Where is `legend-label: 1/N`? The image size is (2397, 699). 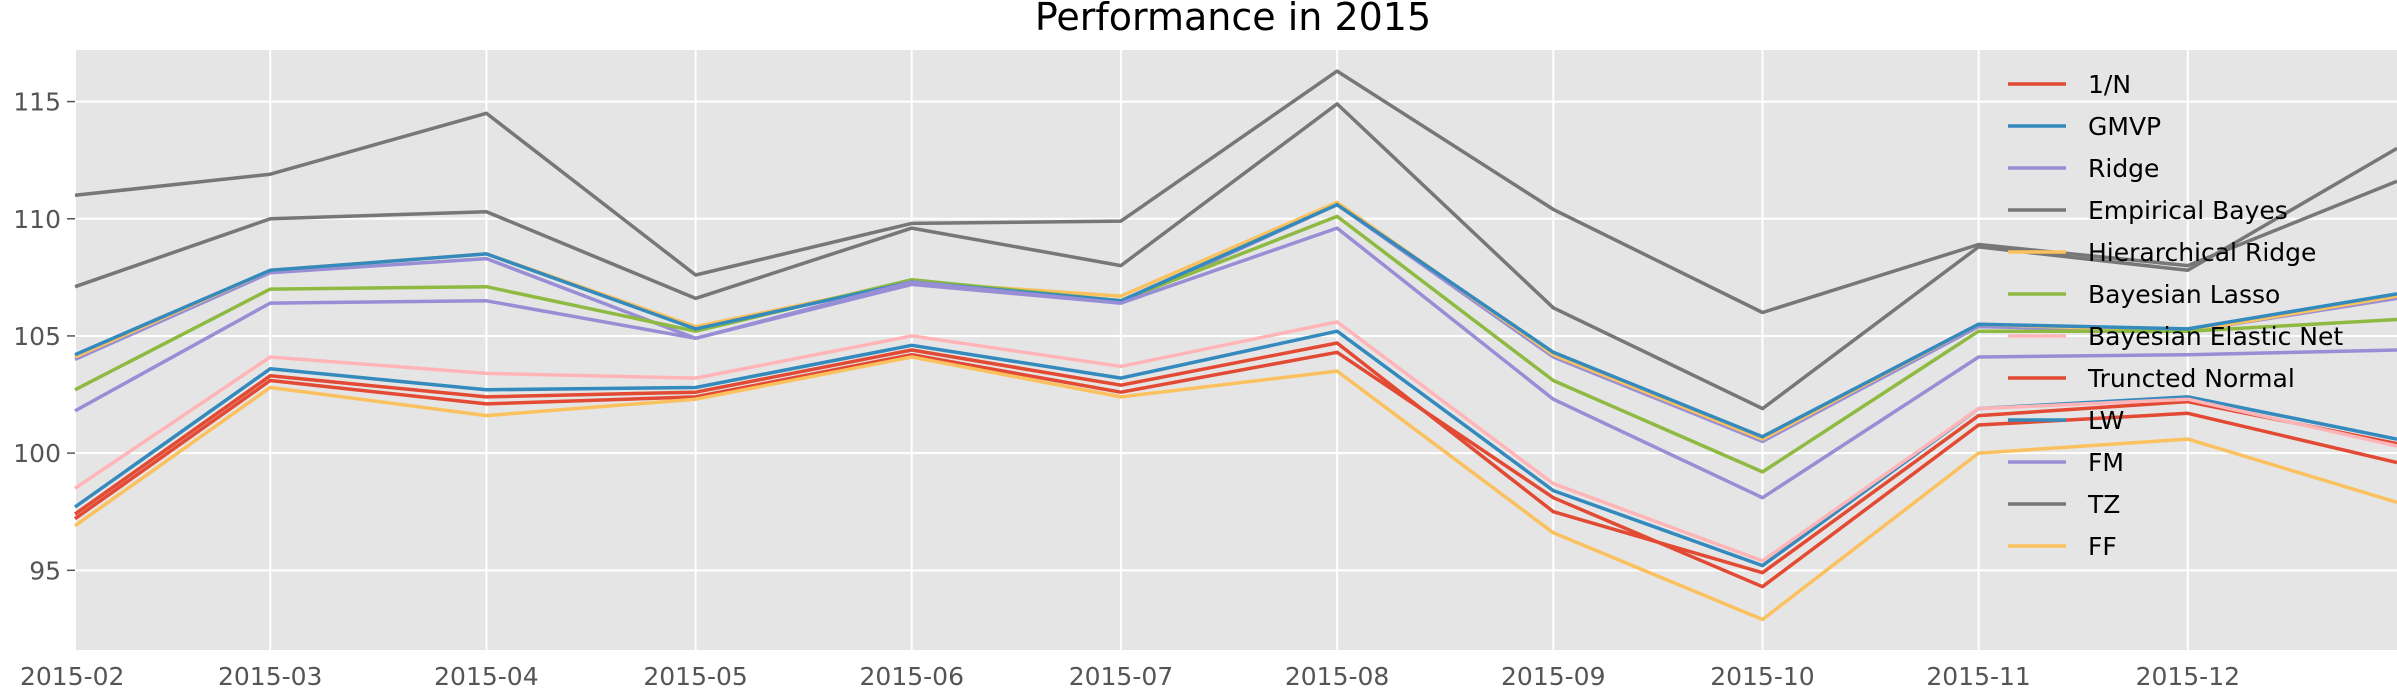 legend-label: 1/N is located at coordinates (2109, 84).